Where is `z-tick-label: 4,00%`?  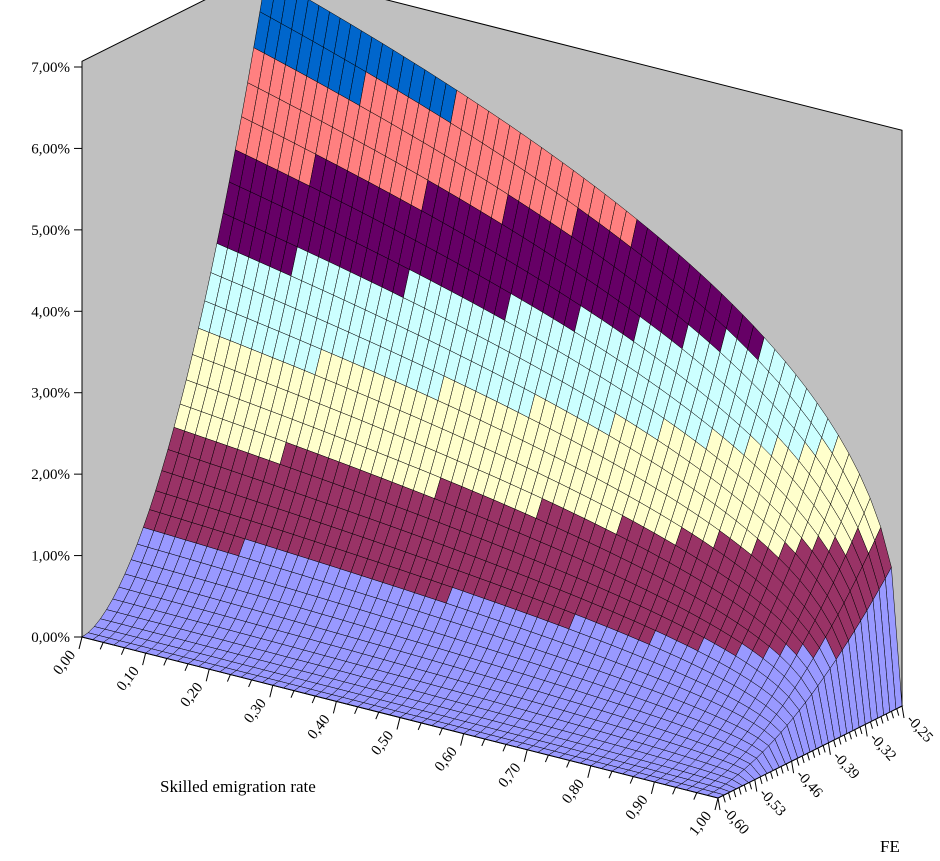
z-tick-label: 4,00% is located at coordinates (50, 312).